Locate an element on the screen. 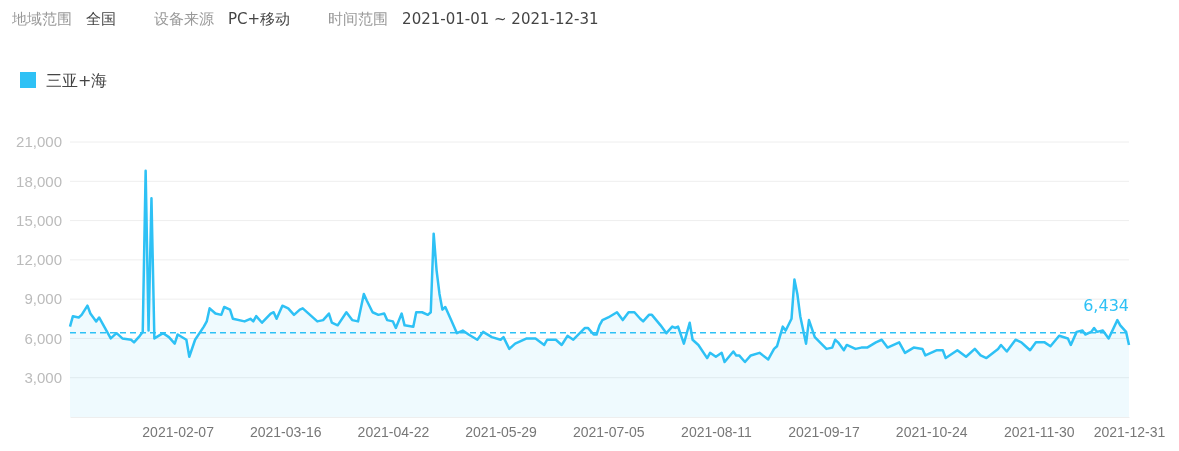 This screenshot has width=1179, height=451. text: 时间范围 is located at coordinates (358, 19).